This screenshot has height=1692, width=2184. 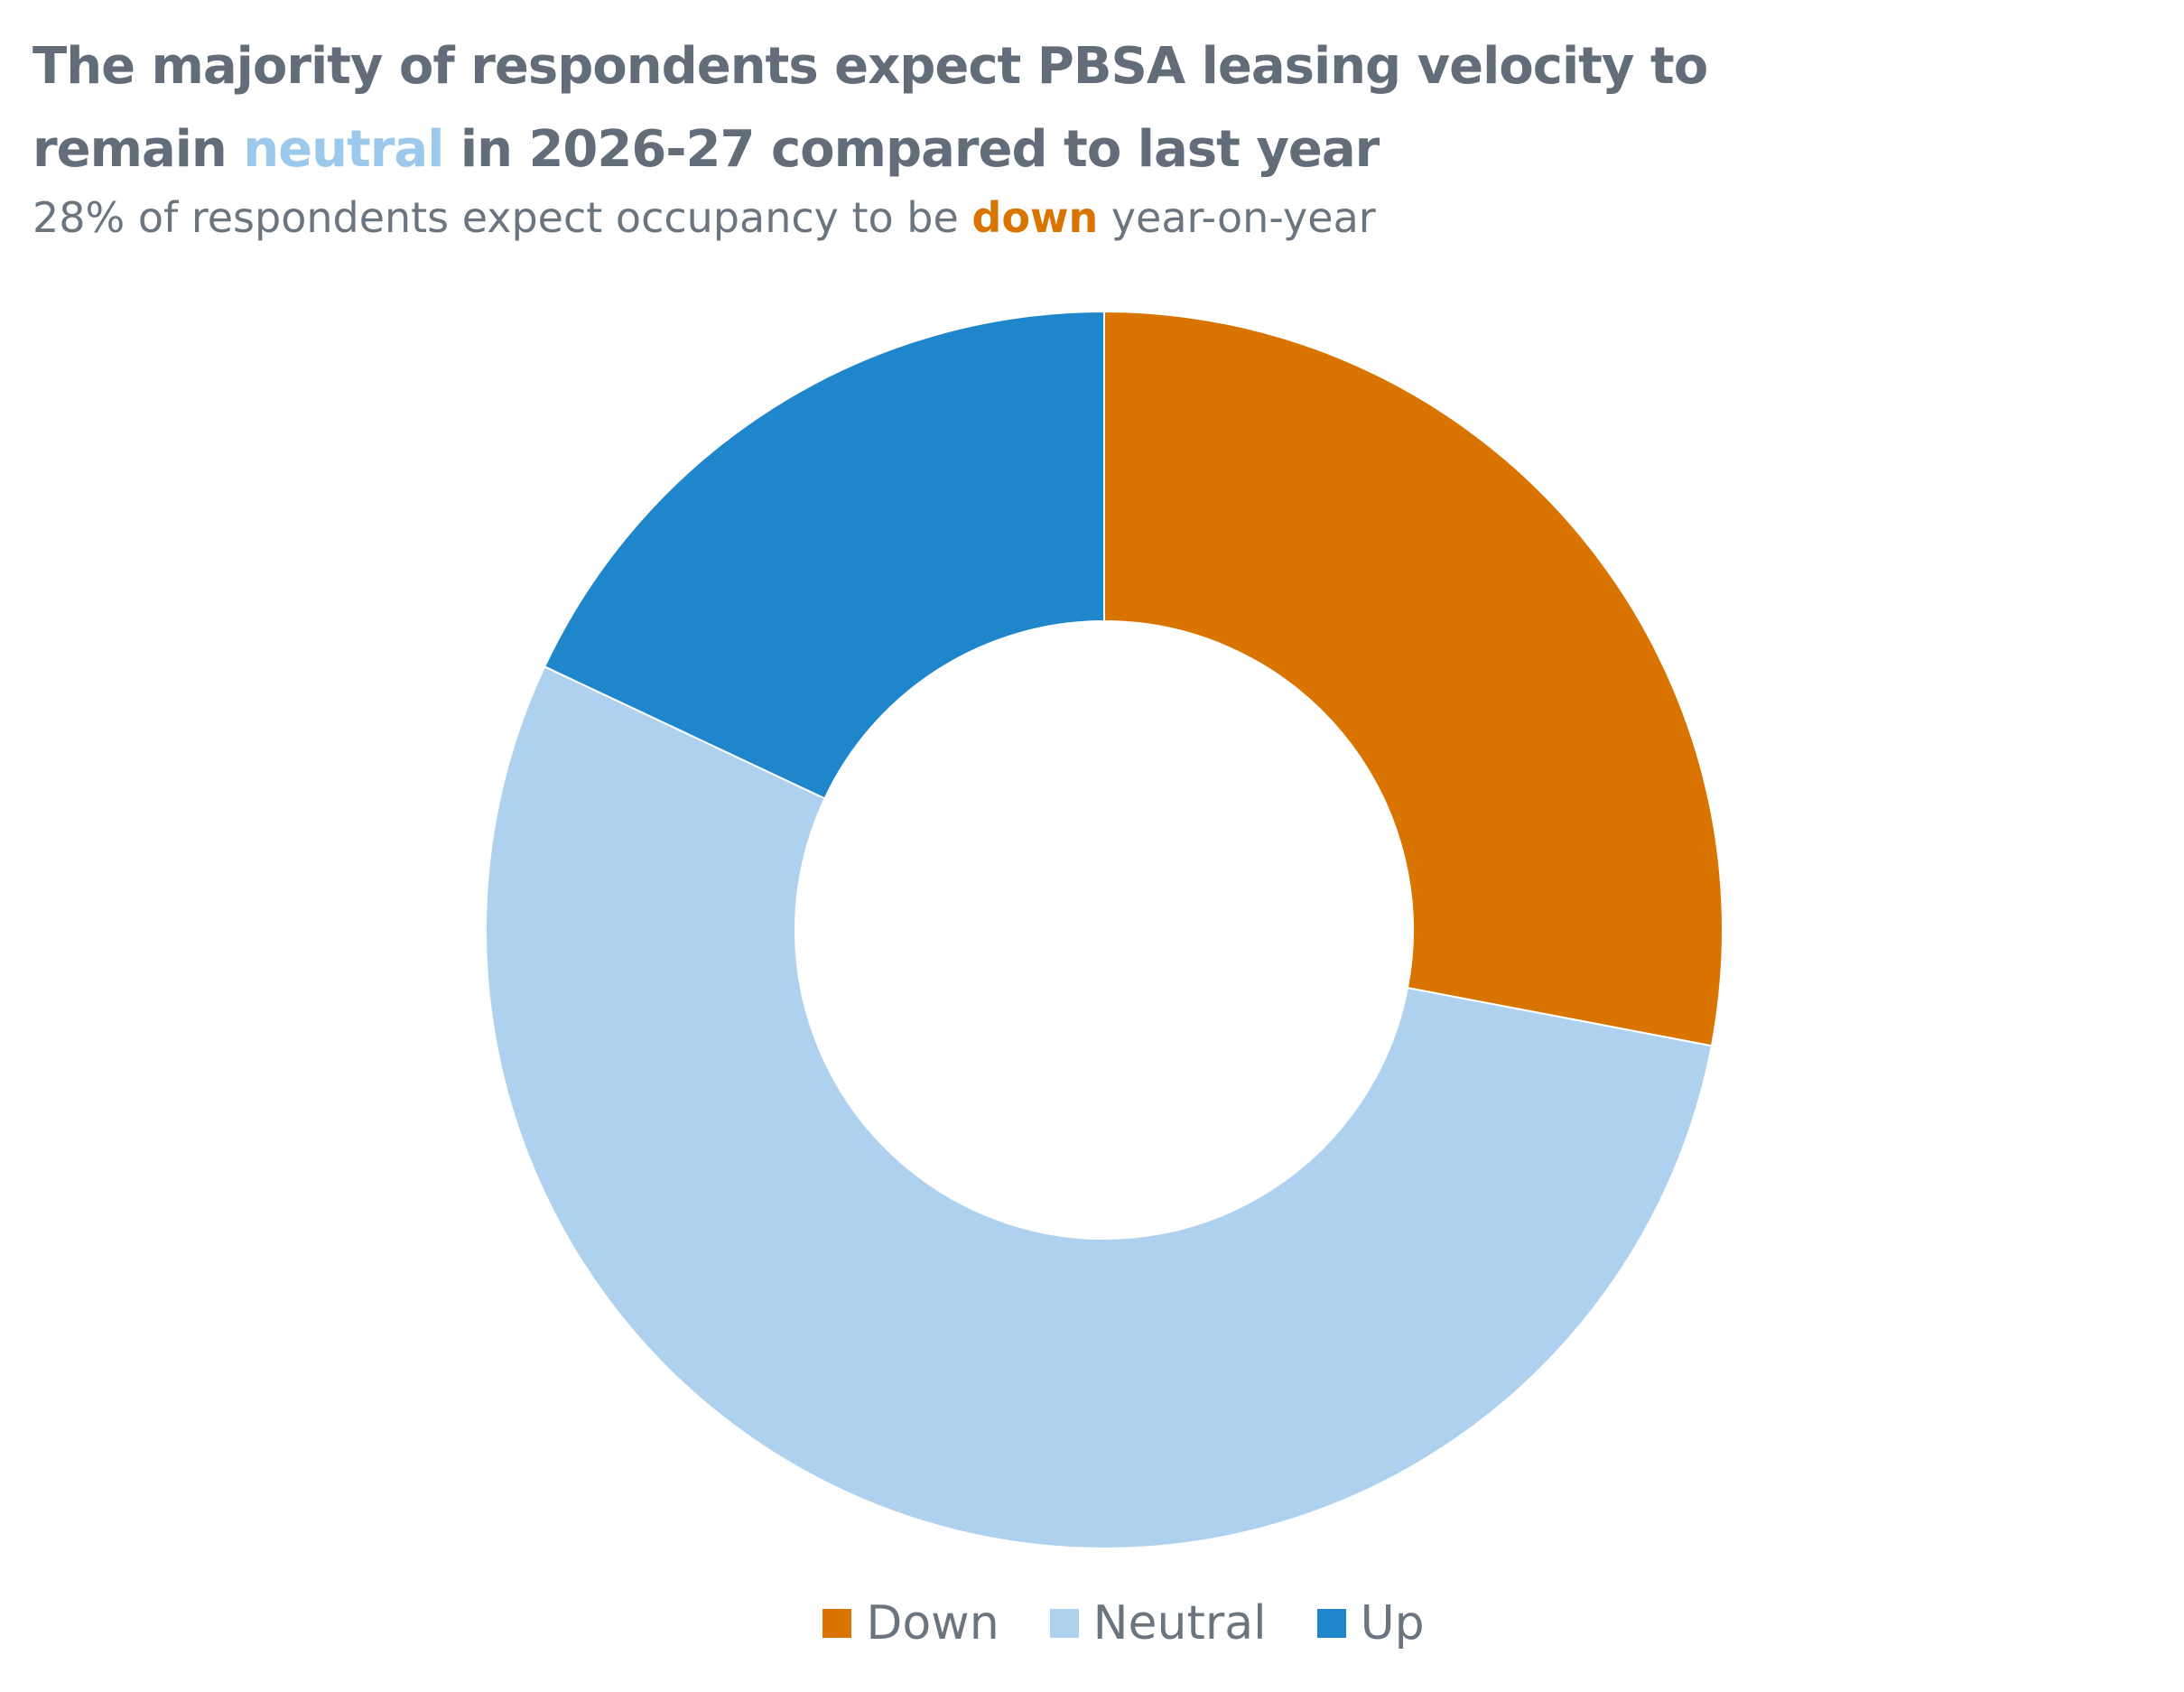 I want to click on chart-subtitle-end: year-on-year, so click(x=1237, y=218).